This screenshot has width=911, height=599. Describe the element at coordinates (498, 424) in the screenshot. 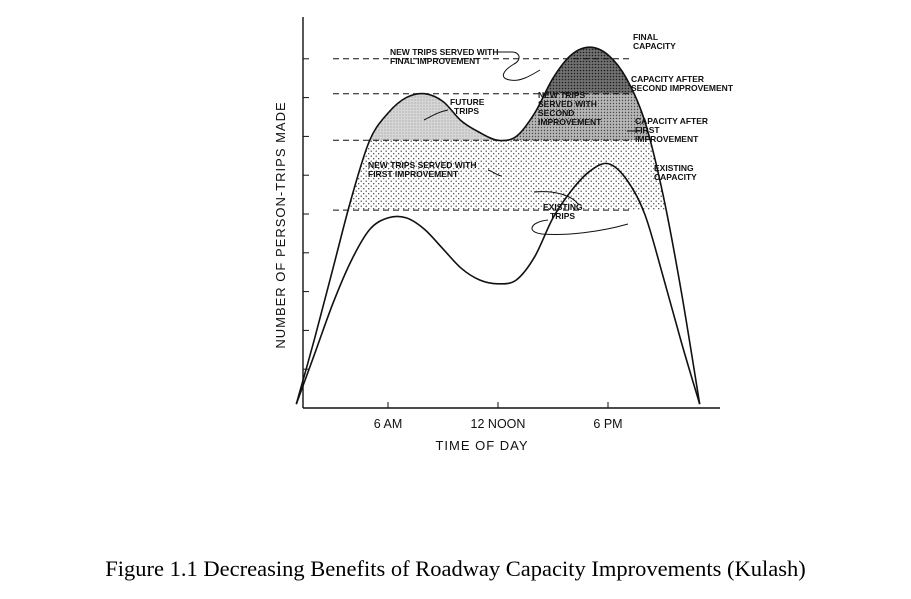

I see `x-tick-label: 12 NOON` at that location.